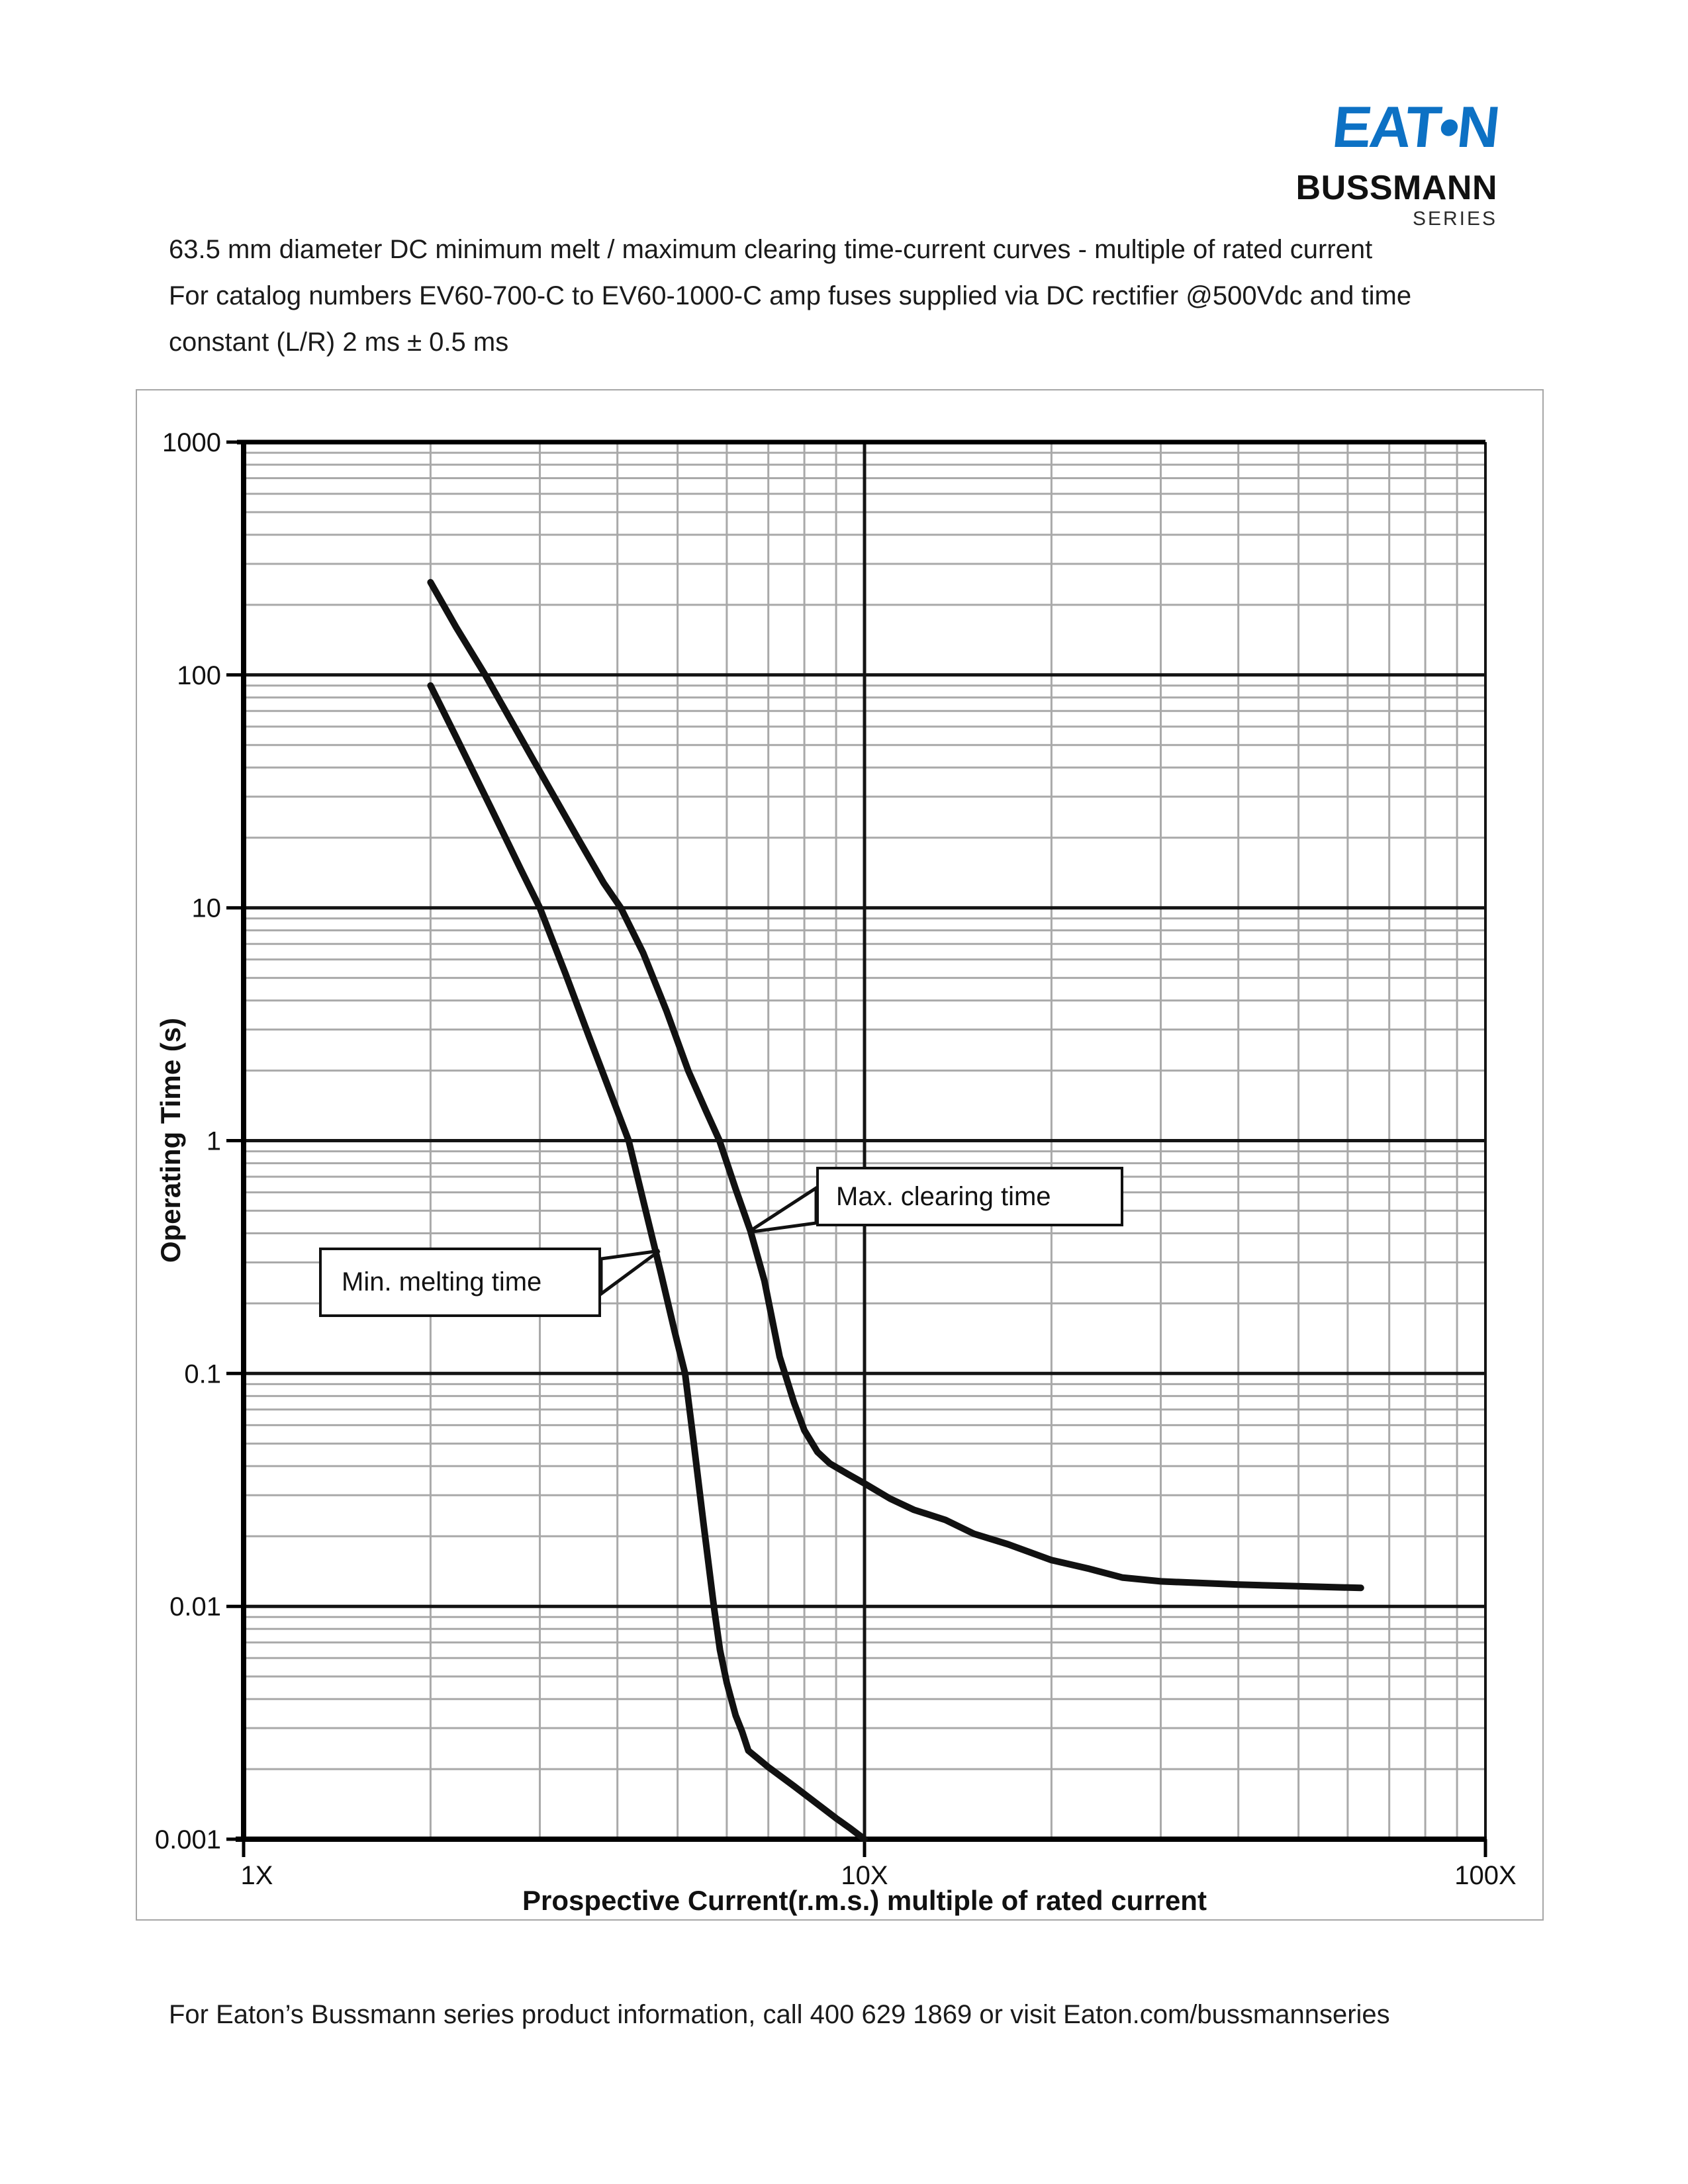 Image resolution: width=1688 pixels, height=2184 pixels. What do you see at coordinates (630, 1273) in the screenshot?
I see `callout-pointer-min` at bounding box center [630, 1273].